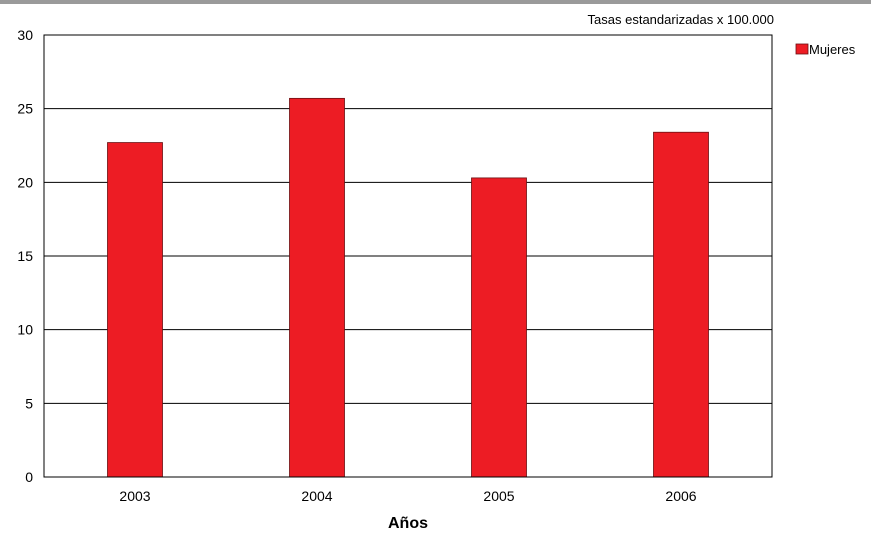 The height and width of the screenshot is (538, 871). What do you see at coordinates (25, 35) in the screenshot?
I see `y-tick-label: 30` at bounding box center [25, 35].